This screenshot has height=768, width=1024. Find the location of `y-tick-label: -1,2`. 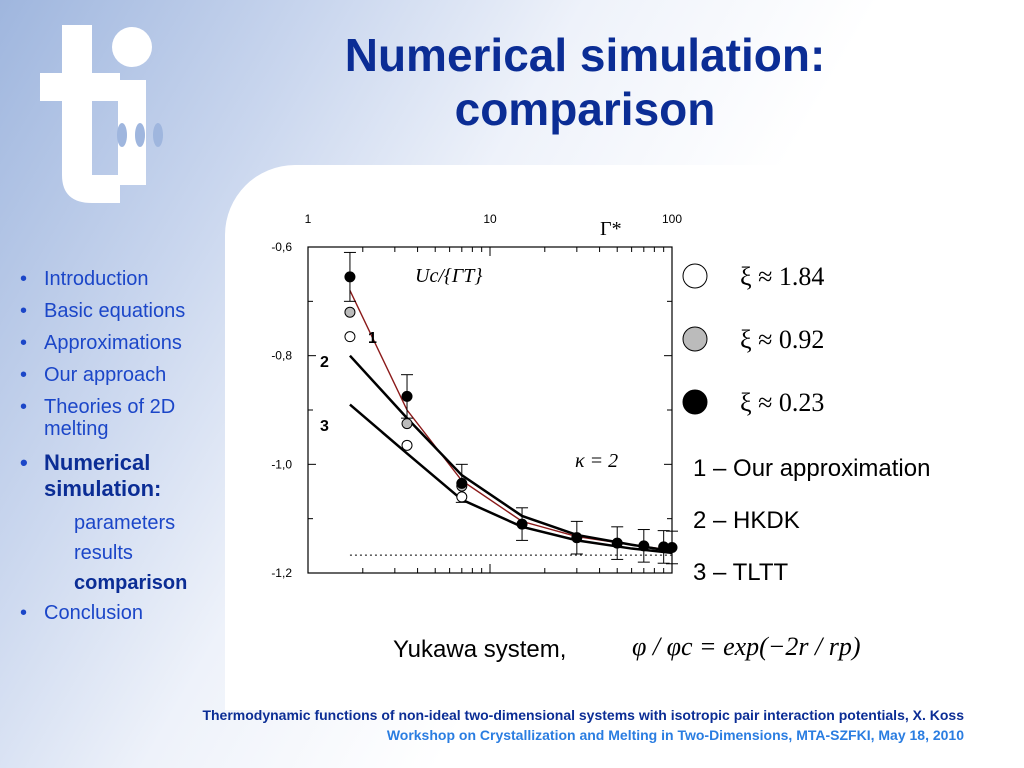

y-tick-label: -1,2 is located at coordinates (281, 573).